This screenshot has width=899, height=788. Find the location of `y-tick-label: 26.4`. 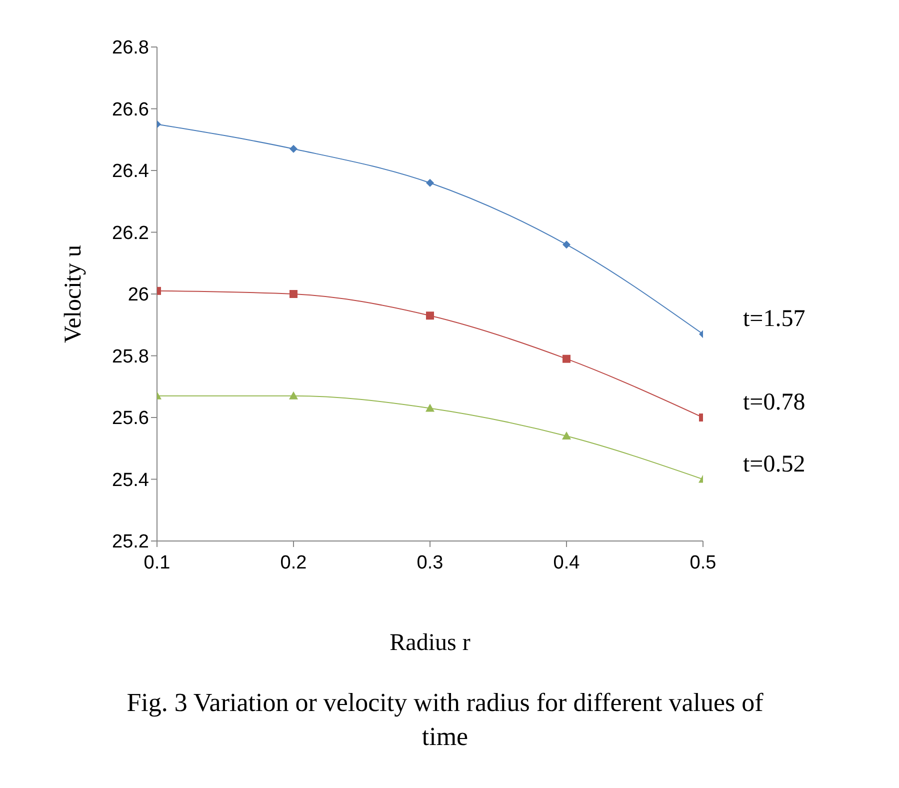

y-tick-label: 26.4 is located at coordinates (131, 171).